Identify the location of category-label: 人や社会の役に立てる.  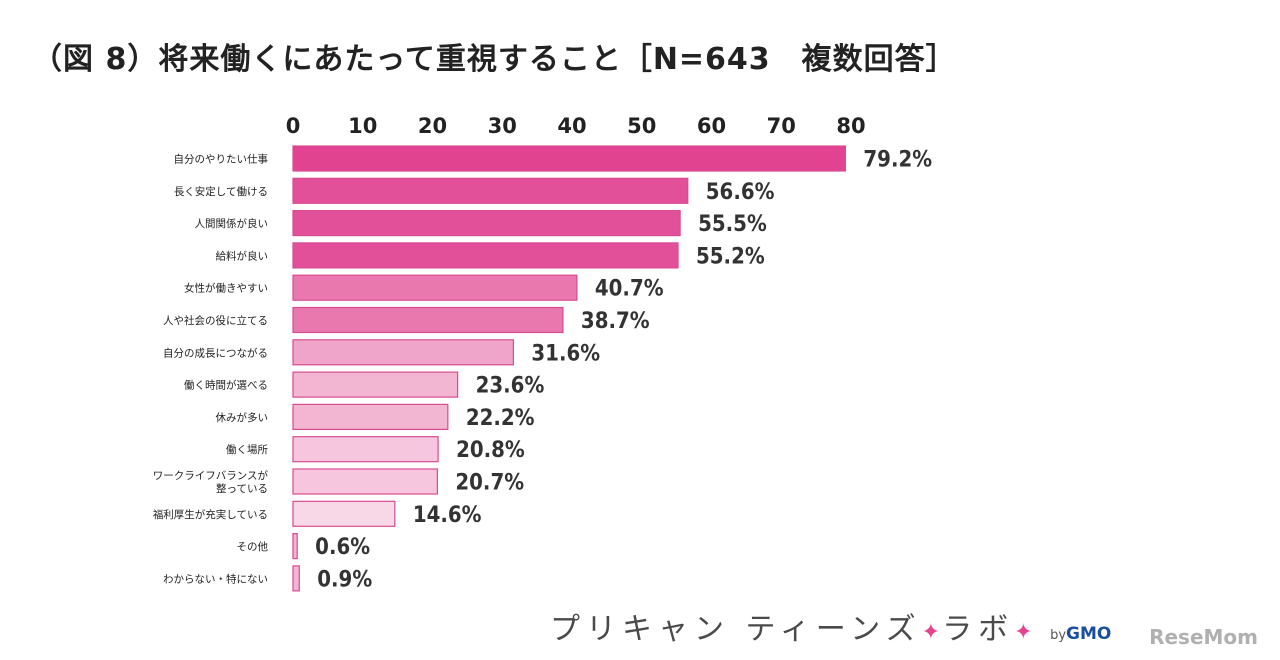
(215, 320).